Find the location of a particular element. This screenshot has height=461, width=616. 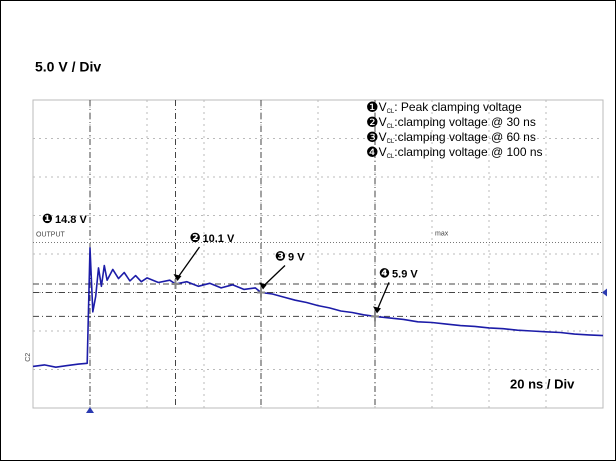

legend-entry: ❷VCL:clamping voltage @ 30 ns is located at coordinates (451, 122).